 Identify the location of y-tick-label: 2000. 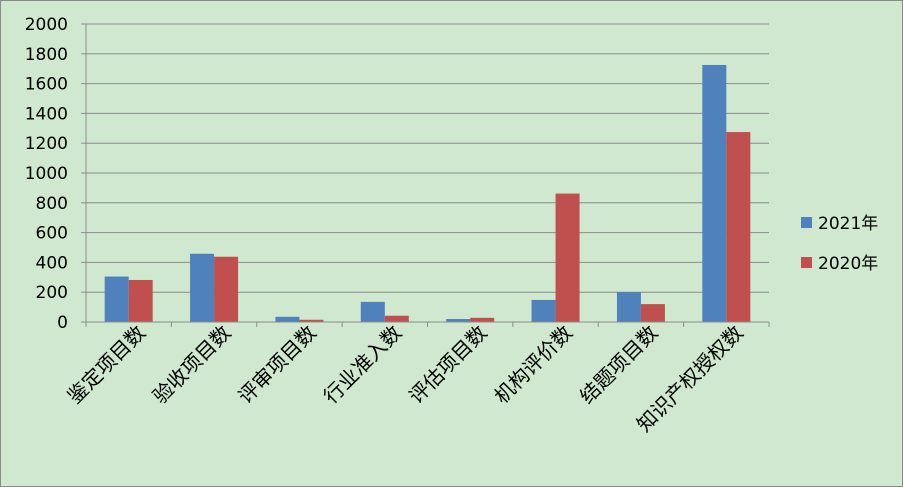
(46, 25).